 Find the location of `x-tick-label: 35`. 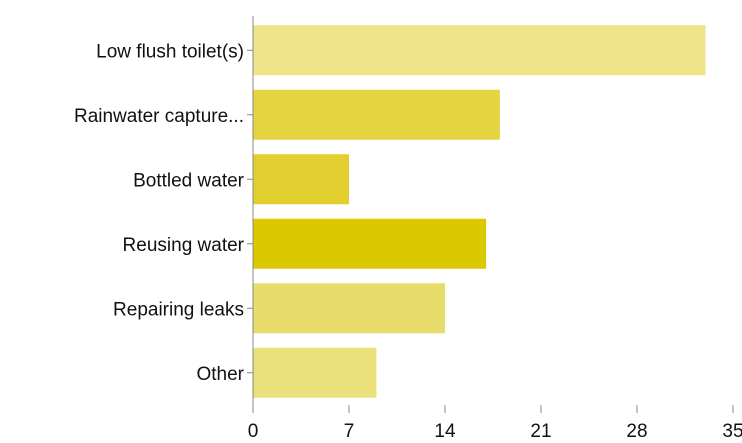

x-tick-label: 35 is located at coordinates (732, 431).